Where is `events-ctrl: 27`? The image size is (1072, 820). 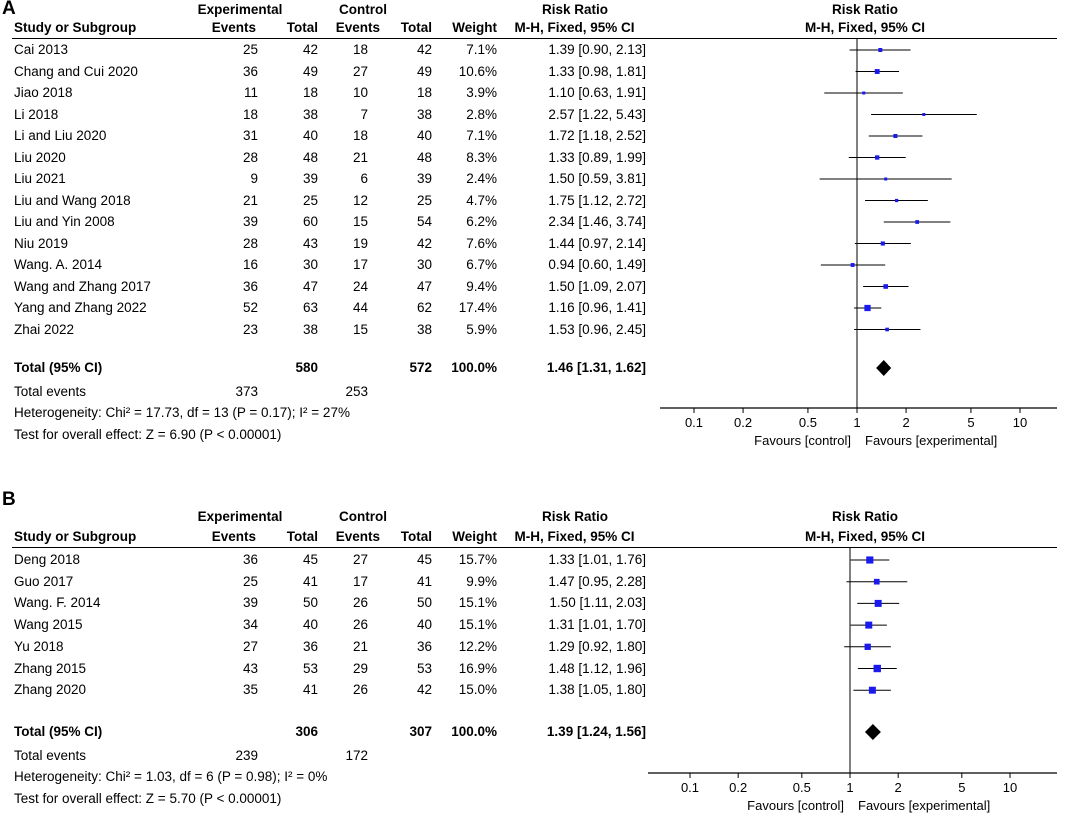
events-ctrl: 27 is located at coordinates (360, 71).